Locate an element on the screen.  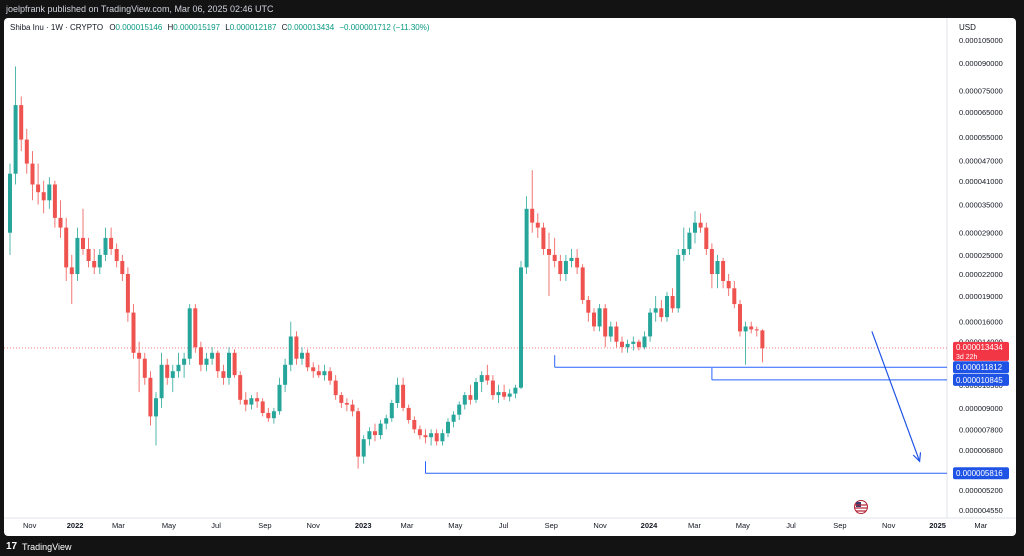
price-tick-label: 0.000047000 is located at coordinates (981, 160).